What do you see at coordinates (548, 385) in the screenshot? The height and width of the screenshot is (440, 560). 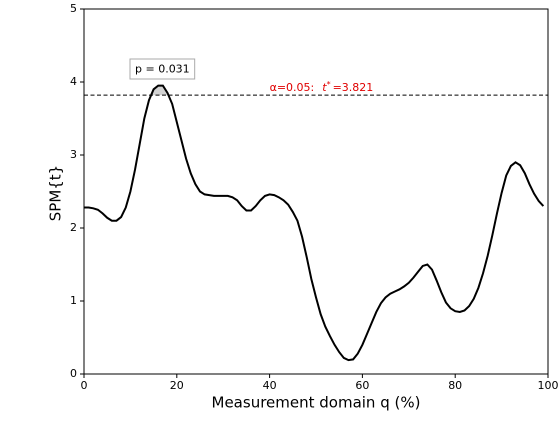 I see `x-tick-label: 100` at bounding box center [548, 385].